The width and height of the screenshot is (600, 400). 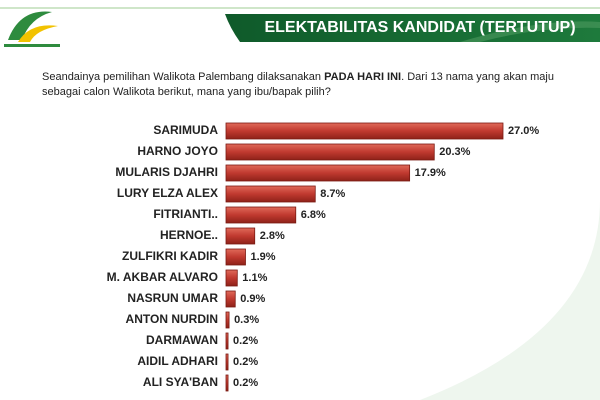 I want to click on category-label: LURY ELZA ALEX, so click(x=167, y=193).